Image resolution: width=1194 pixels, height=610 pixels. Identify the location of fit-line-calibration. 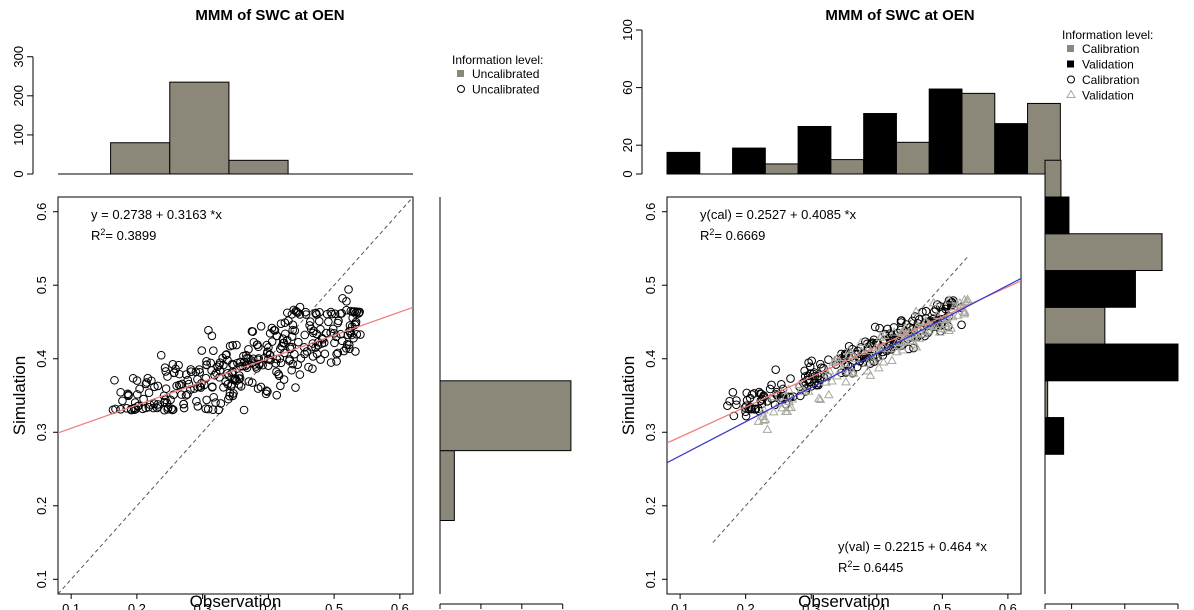
(844, 362).